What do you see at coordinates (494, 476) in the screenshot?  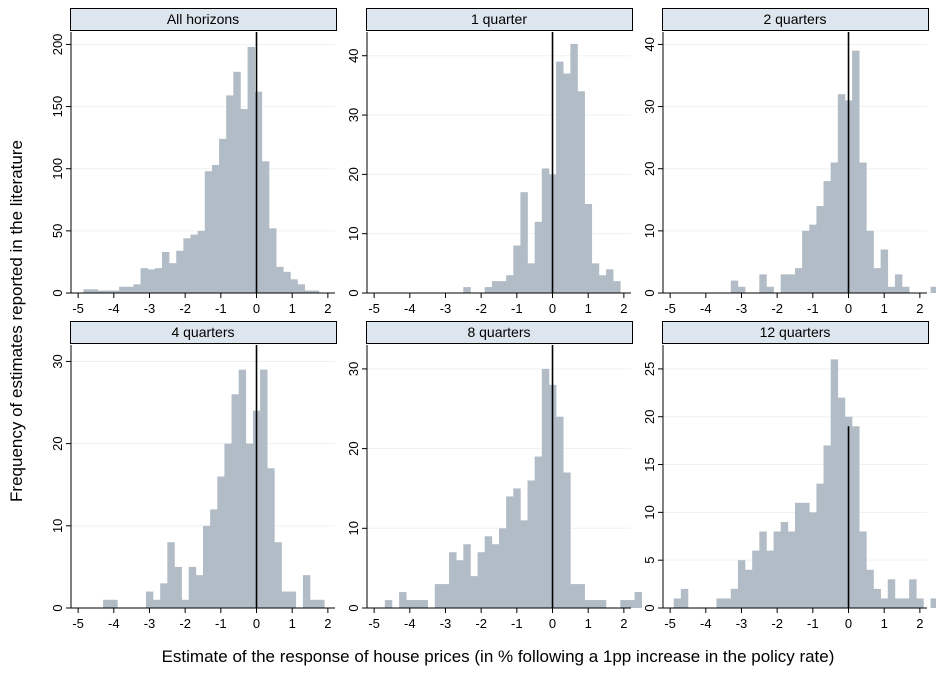 I see `panel-5: 8 quarters 0 10 20 30 -5 -4 -3 -2 -1 0 1 2` at bounding box center [494, 476].